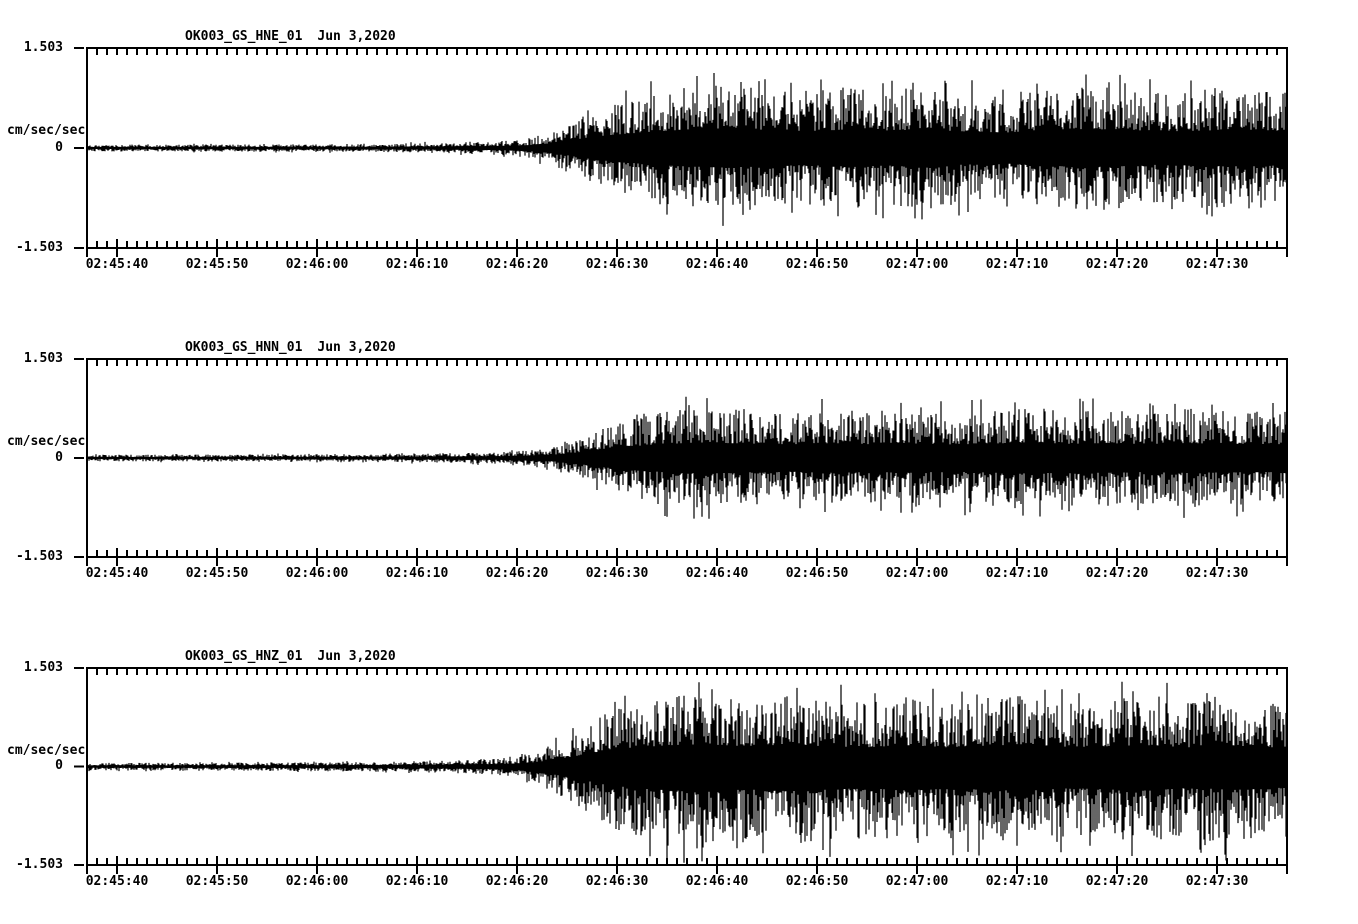 This screenshot has width=1358, height=924. I want to click on trace-title: OK003_GS_HNN_01 Jun 3,2020, so click(290, 348).